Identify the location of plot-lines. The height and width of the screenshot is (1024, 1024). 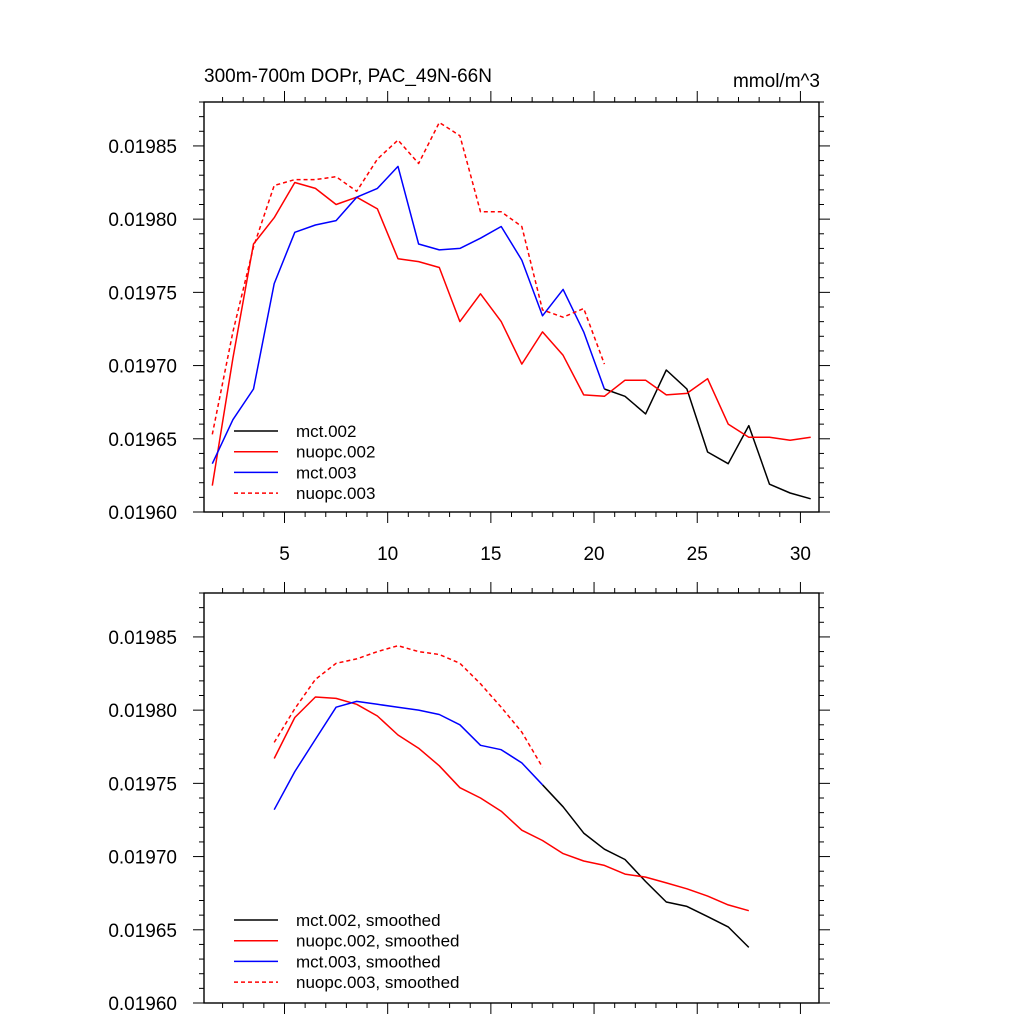
(511, 796).